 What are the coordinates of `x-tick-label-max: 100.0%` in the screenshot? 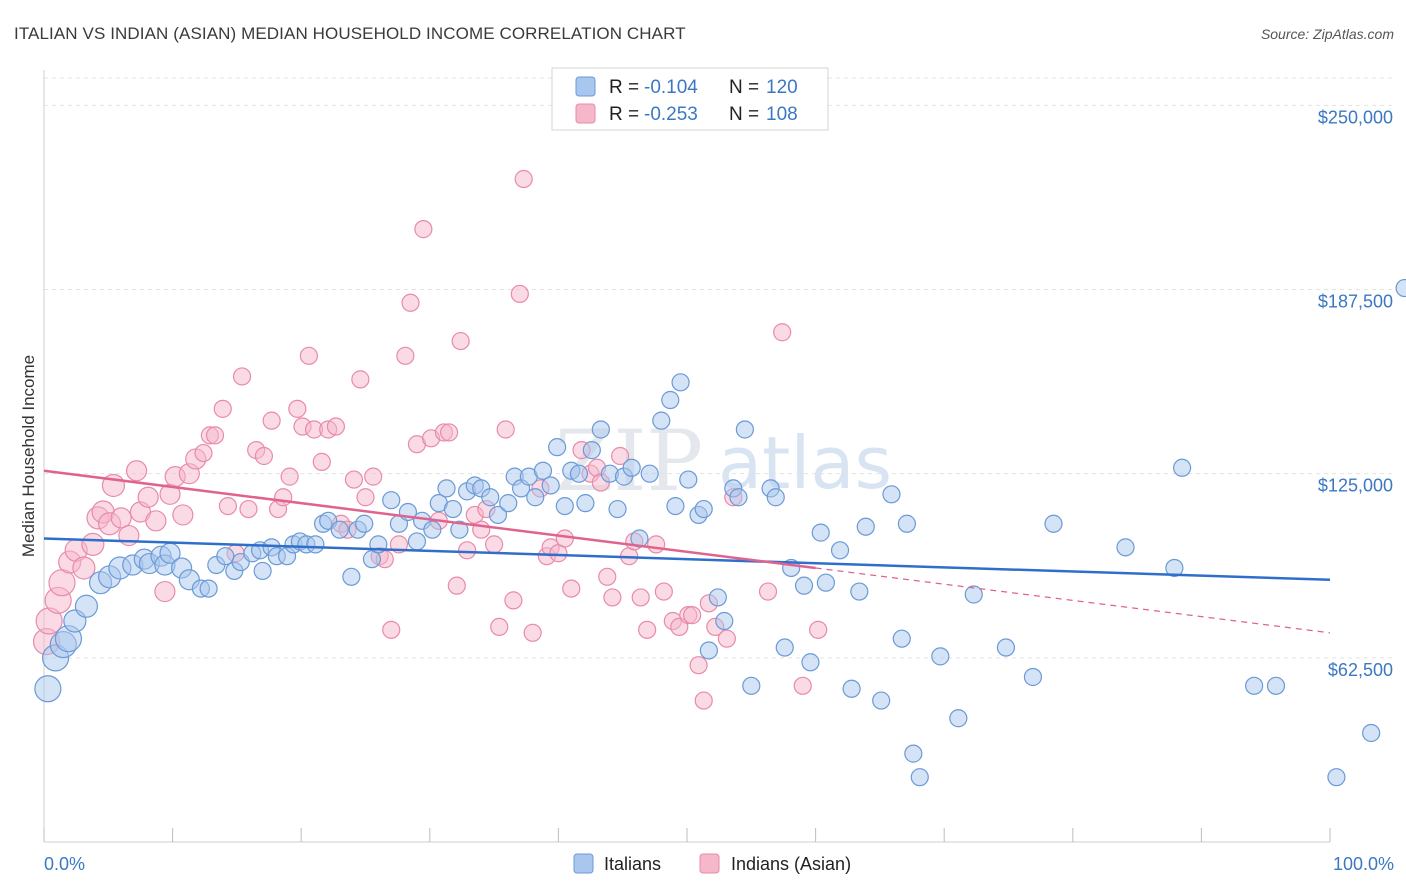 It's located at (1363, 864).